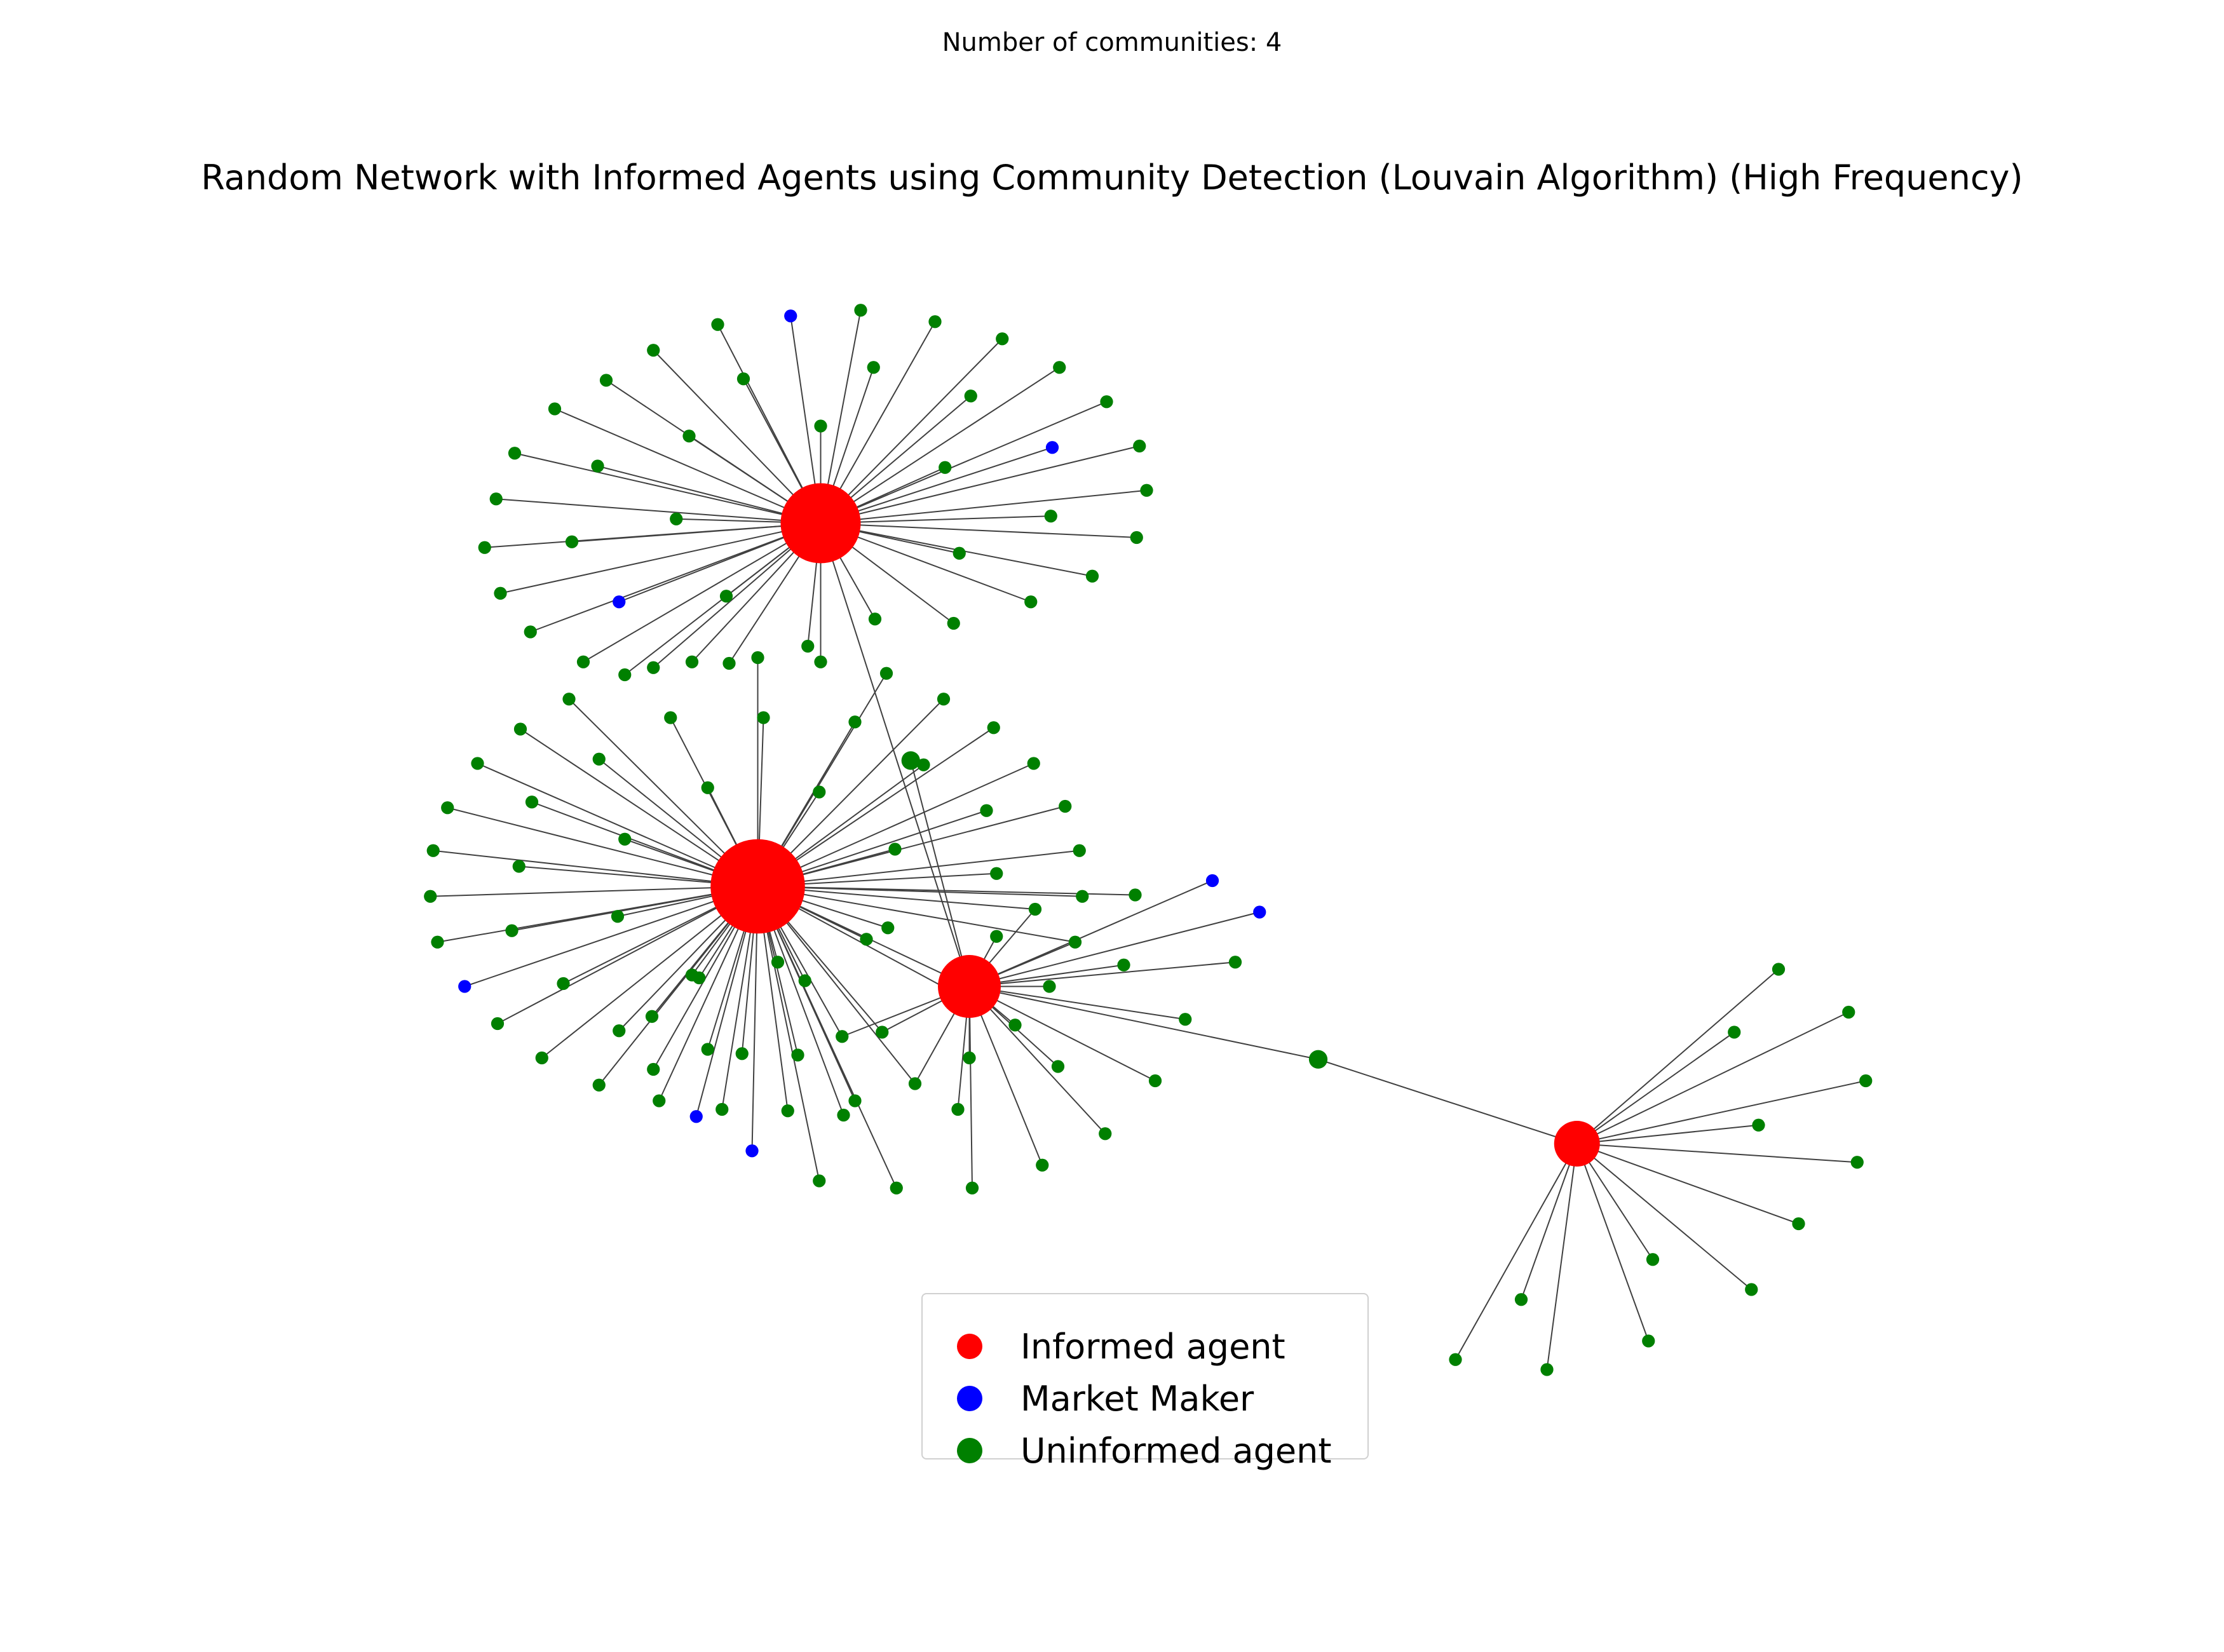  Describe the element at coordinates (1176, 1451) in the screenshot. I see `legend-label-uninformed: Uninformed agent` at that location.